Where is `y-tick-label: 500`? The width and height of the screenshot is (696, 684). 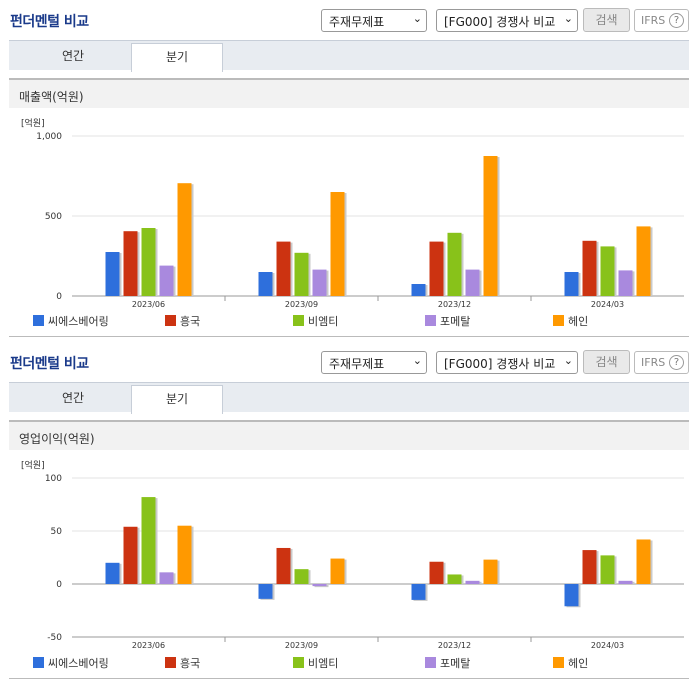
y-tick-label: 500 is located at coordinates (53, 217).